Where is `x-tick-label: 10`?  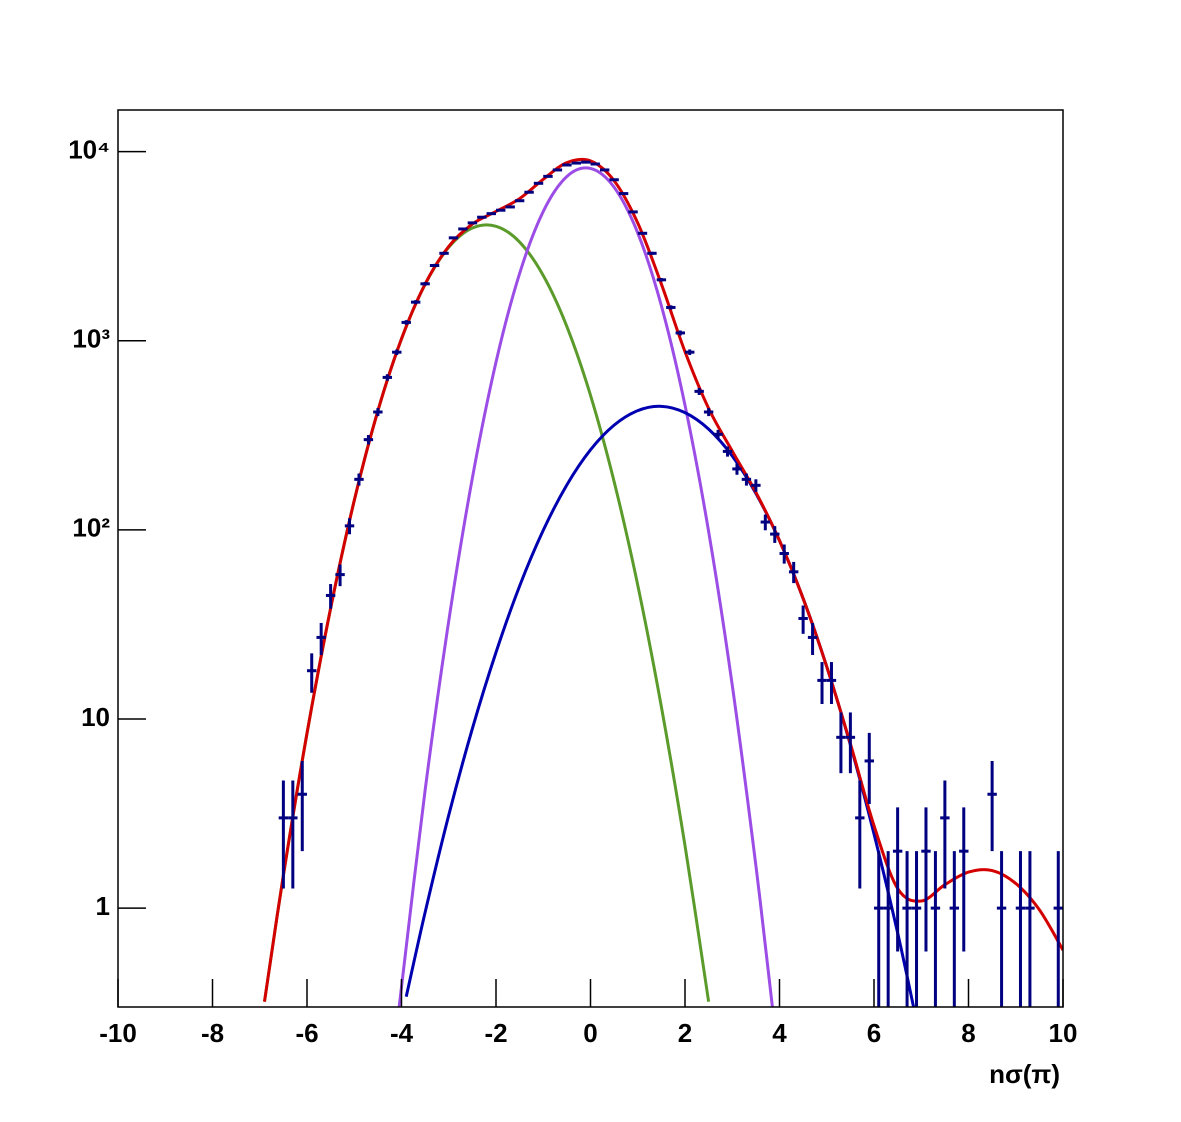 x-tick-label: 10 is located at coordinates (1063, 1033).